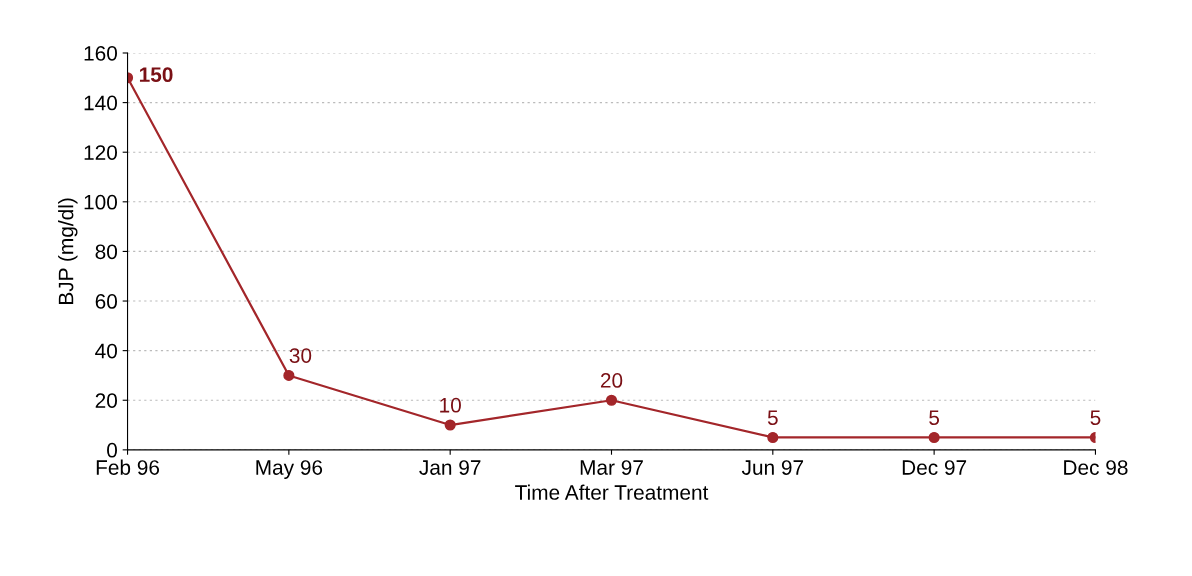  What do you see at coordinates (112, 450) in the screenshot?
I see `y-tick-label: 0` at bounding box center [112, 450].